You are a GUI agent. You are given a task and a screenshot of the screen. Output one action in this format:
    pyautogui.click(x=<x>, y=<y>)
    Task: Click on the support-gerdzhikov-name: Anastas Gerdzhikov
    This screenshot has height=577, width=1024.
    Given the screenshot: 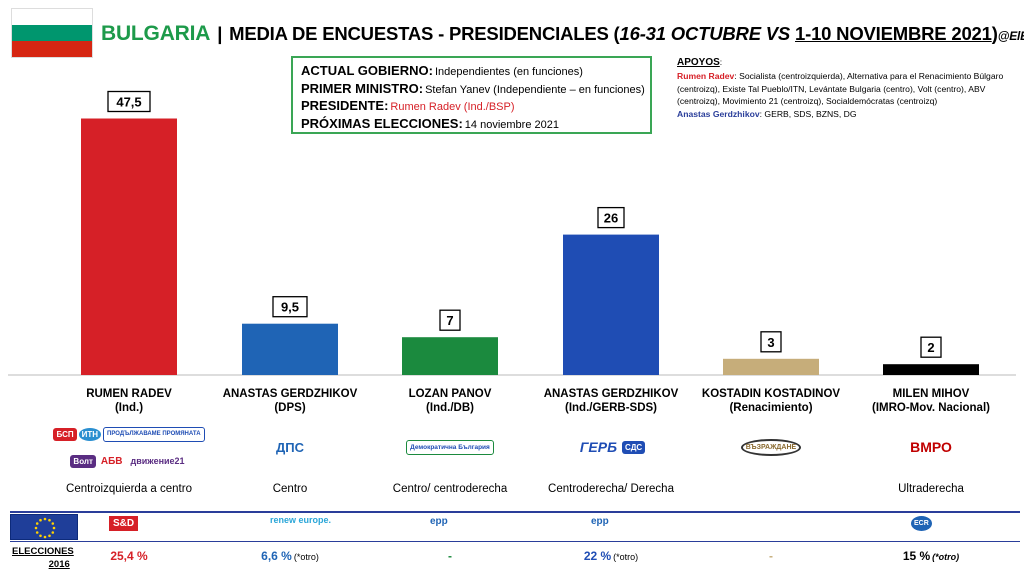 What is the action you would take?
    pyautogui.click(x=718, y=114)
    